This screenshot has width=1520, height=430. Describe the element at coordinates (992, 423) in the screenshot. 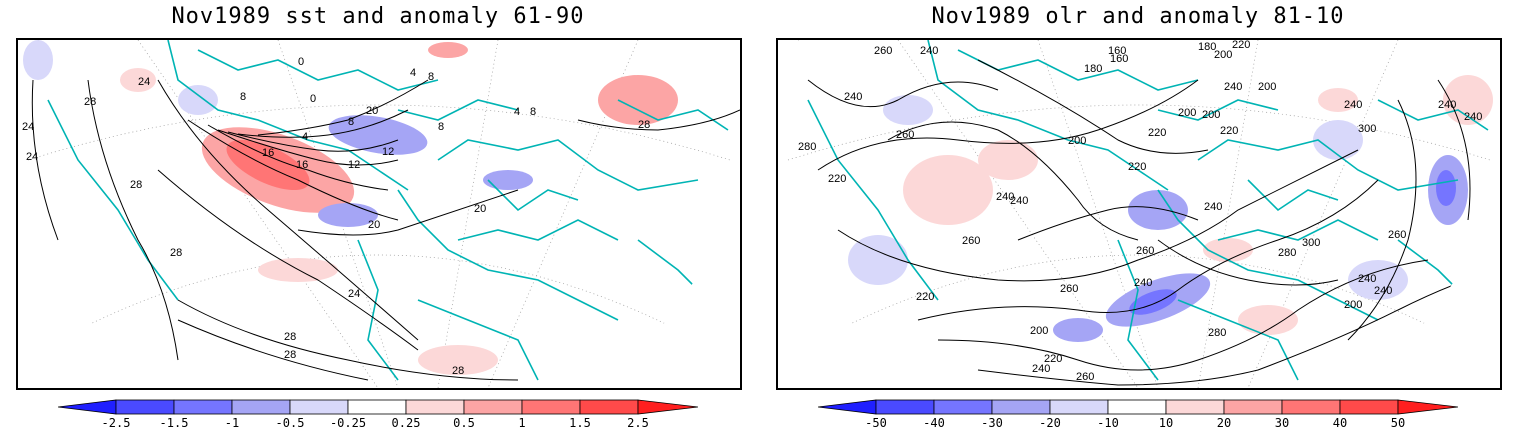

I see `olr-colorbar-tick: -30` at that location.